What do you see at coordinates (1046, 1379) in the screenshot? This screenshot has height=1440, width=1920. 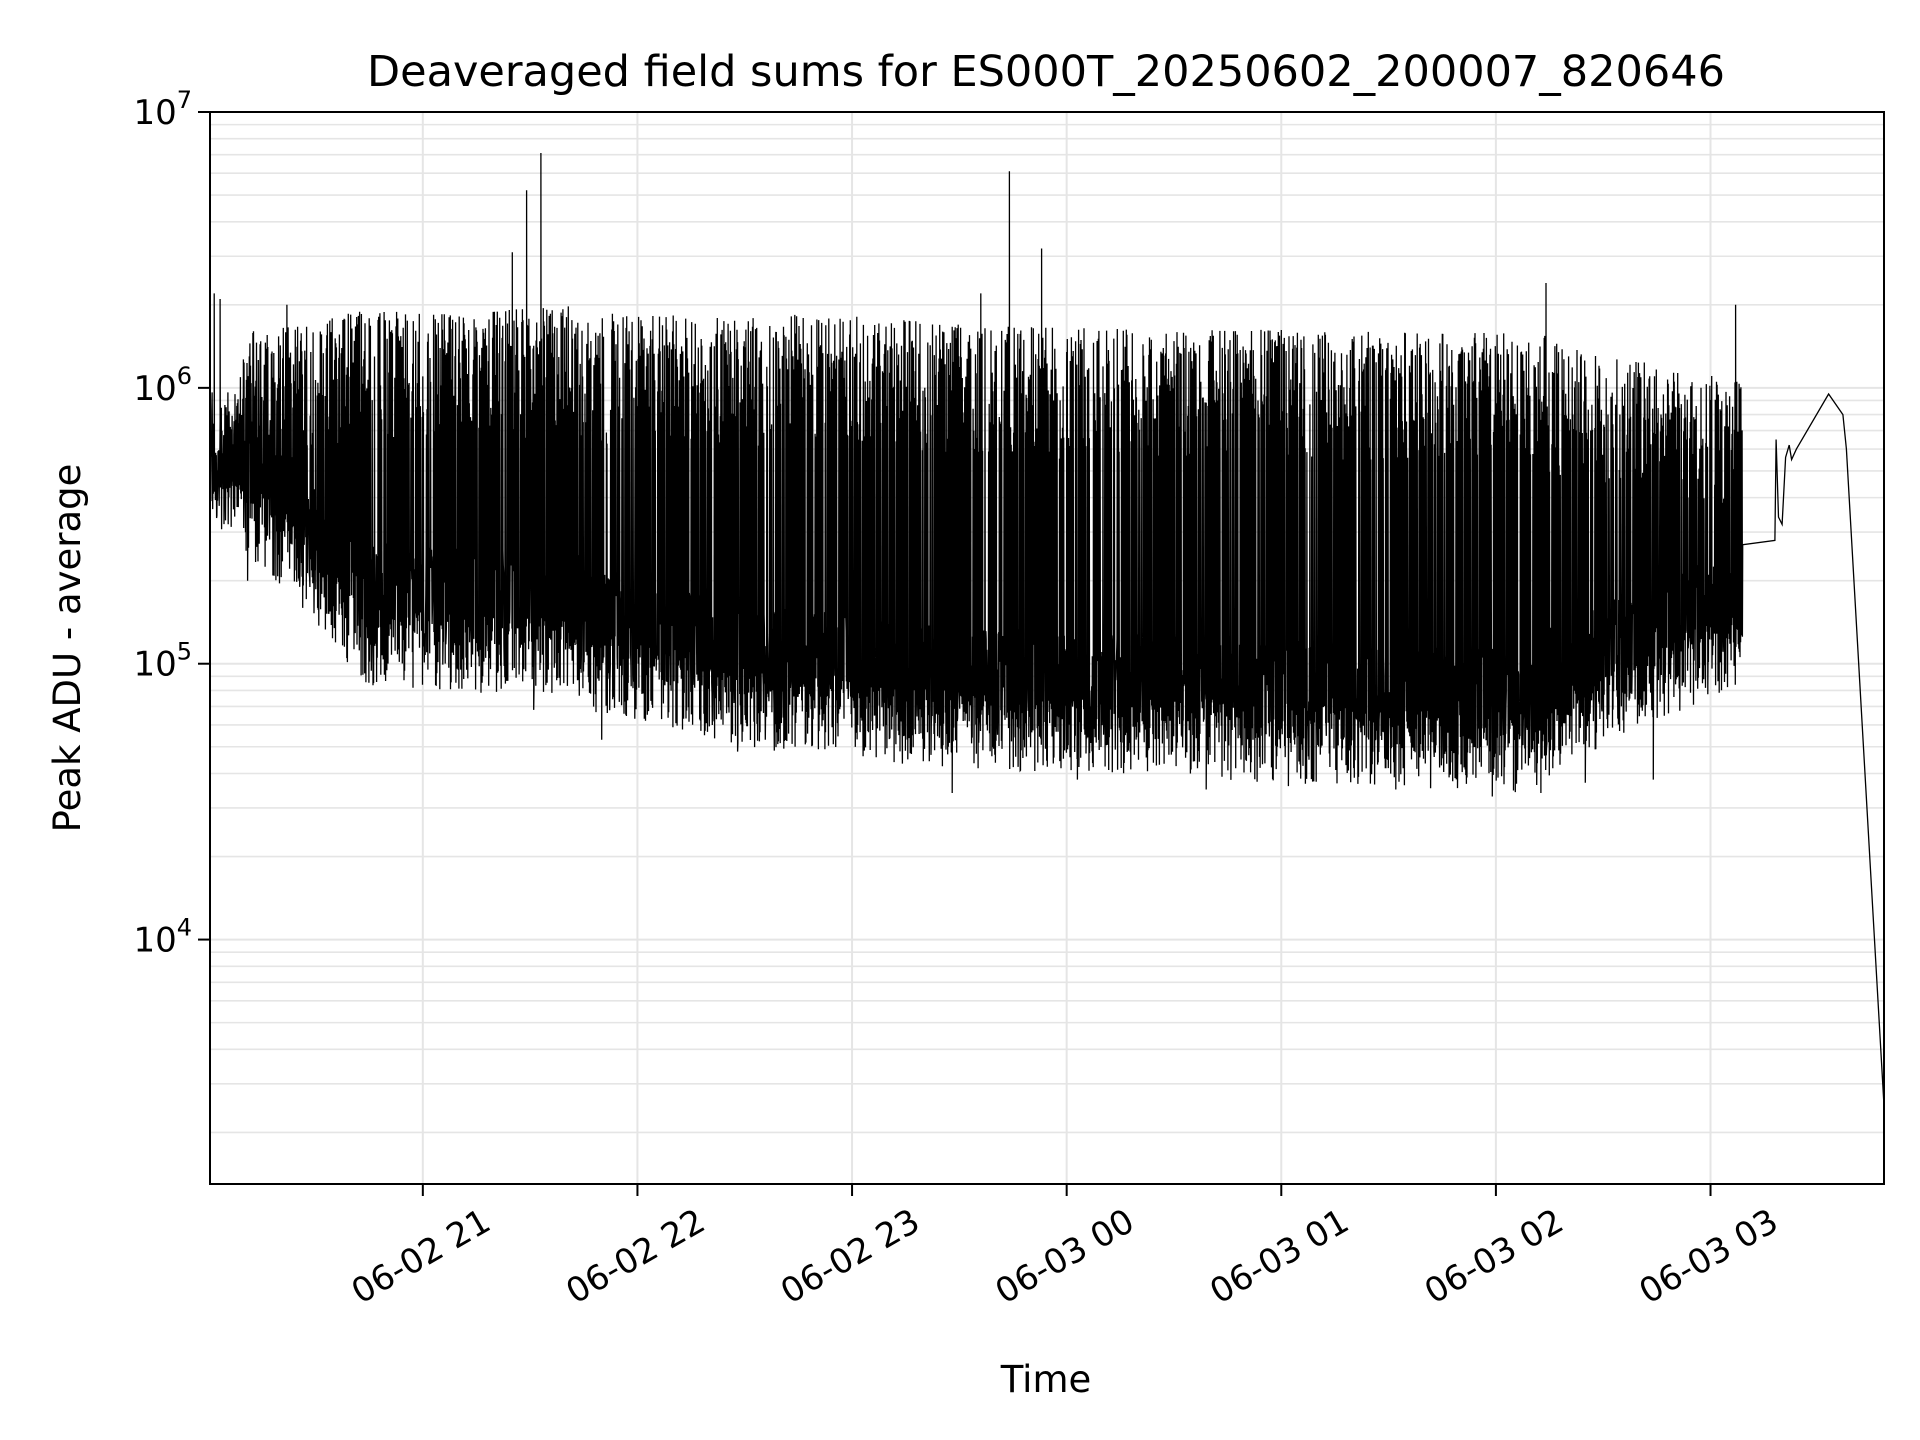 I see `x-axis-label: Time` at bounding box center [1046, 1379].